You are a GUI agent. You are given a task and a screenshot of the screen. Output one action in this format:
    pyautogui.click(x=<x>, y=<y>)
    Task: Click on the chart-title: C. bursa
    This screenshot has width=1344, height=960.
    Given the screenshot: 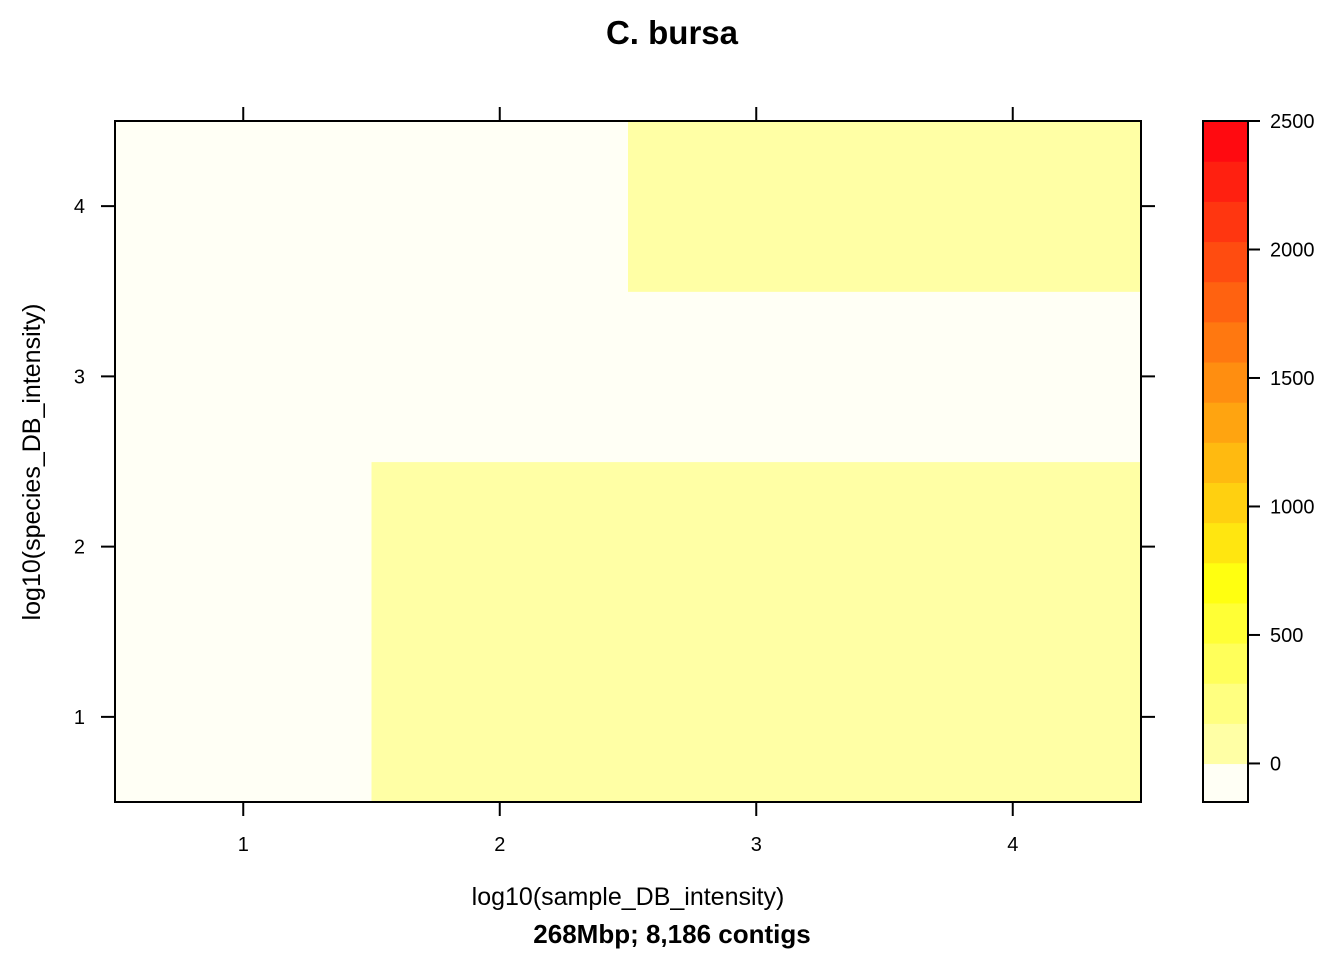 What is the action you would take?
    pyautogui.click(x=672, y=32)
    